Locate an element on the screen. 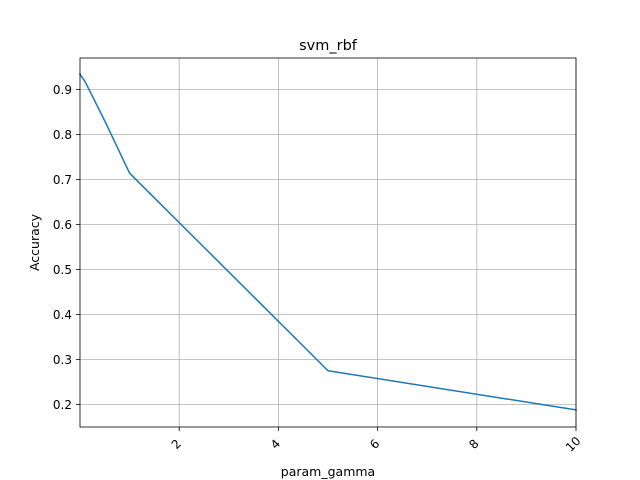 The width and height of the screenshot is (640, 480). y-tick-label: 0.6 is located at coordinates (62, 225).